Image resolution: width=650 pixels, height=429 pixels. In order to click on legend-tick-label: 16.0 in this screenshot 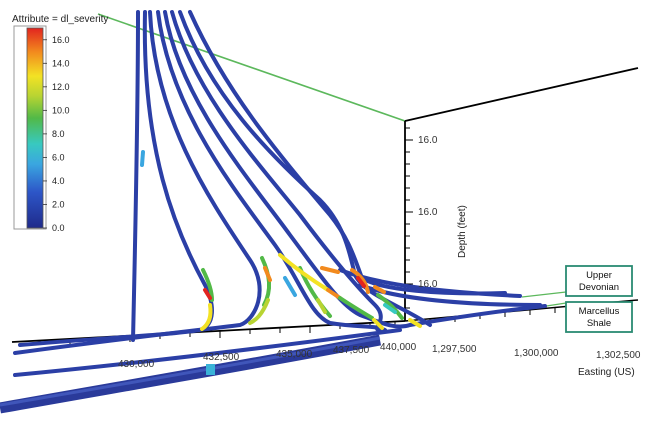, I will do `click(61, 40)`.